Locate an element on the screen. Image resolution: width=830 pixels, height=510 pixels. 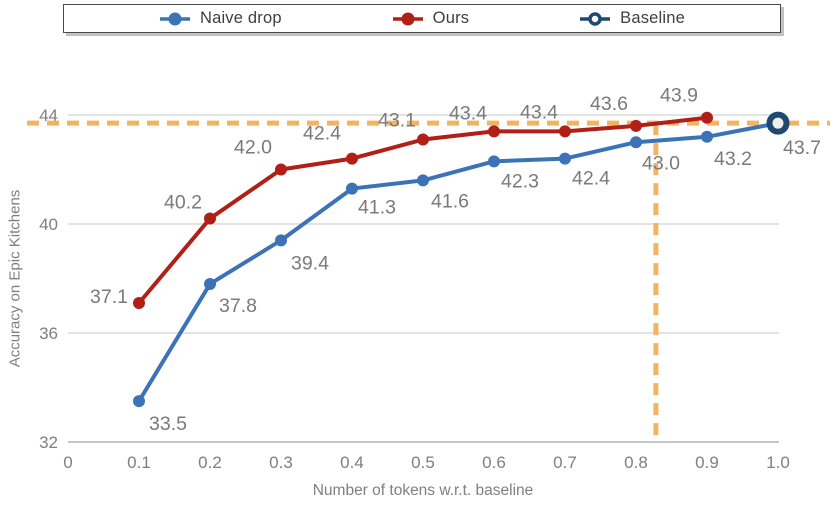
x-tick-label: 0.2 is located at coordinates (210, 462).